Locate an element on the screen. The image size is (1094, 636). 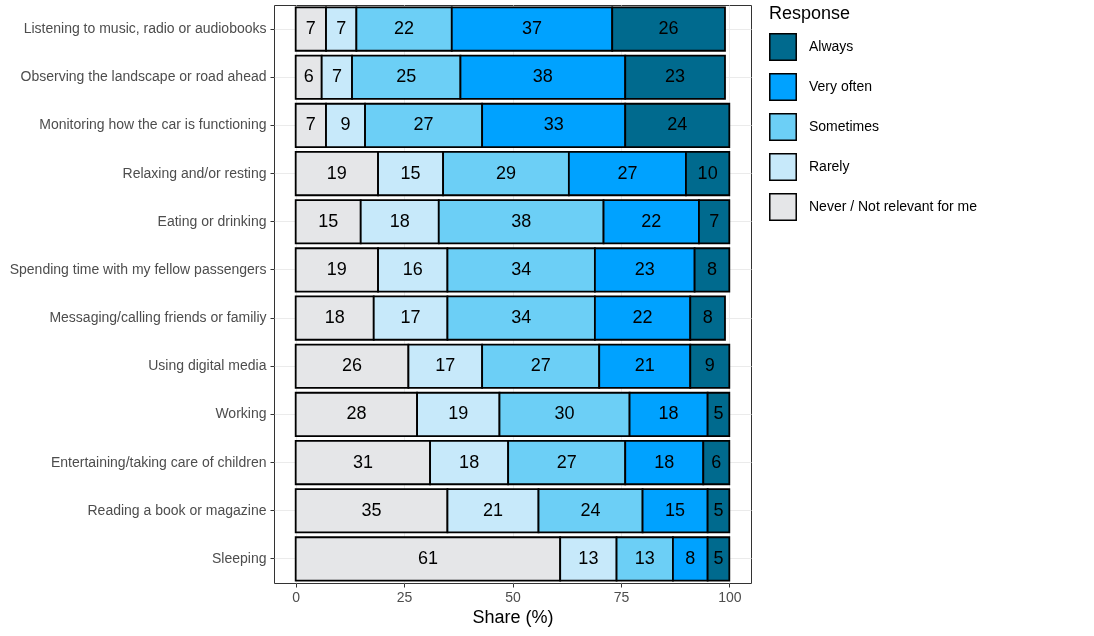
y-tick-label: Sleeping is located at coordinates (239, 557).